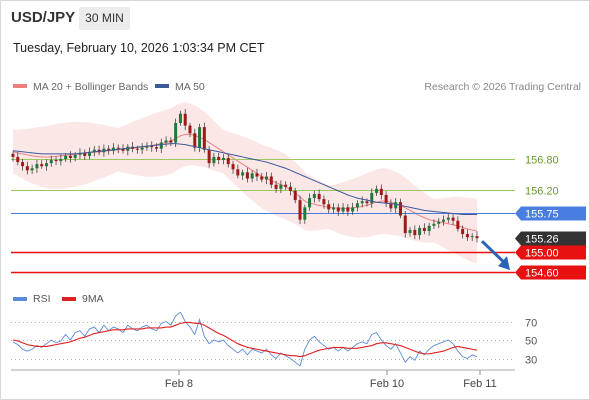 The width and height of the screenshot is (590, 400). What do you see at coordinates (43, 17) in the screenshot?
I see `symbol-title: USD/JPY` at bounding box center [43, 17].